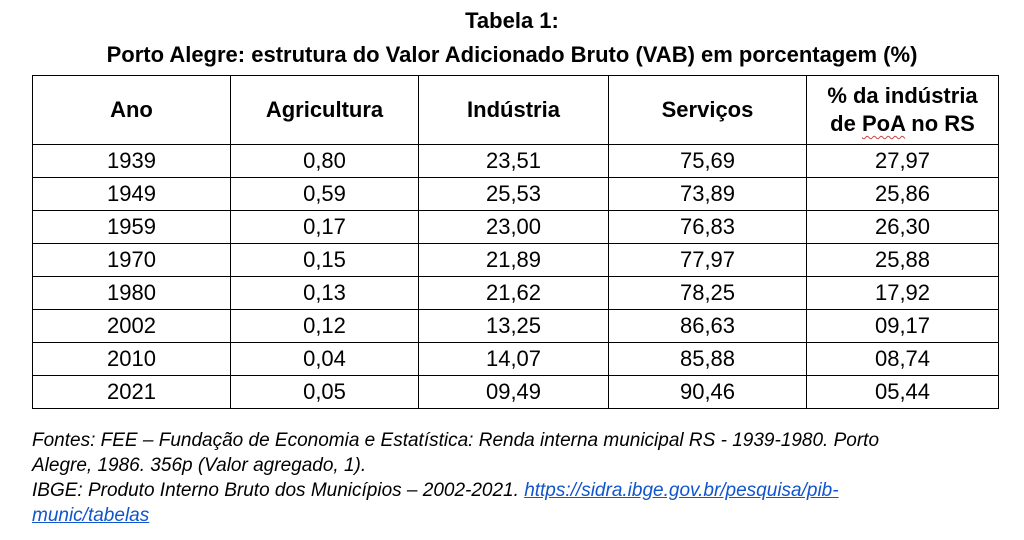 The width and height of the screenshot is (1024, 540). I want to click on cell-servicos: 90,46, so click(707, 392).